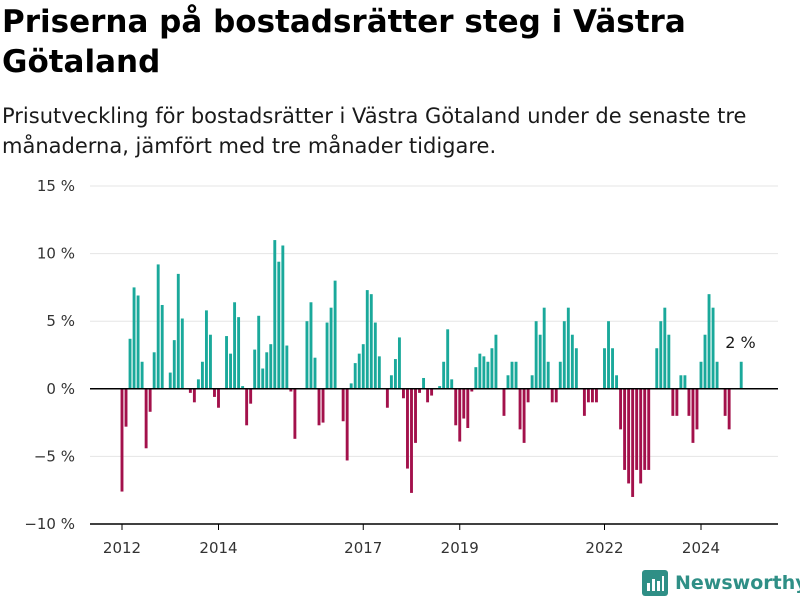  What do you see at coordinates (740, 342) in the screenshot?
I see `last-value-annotation: 2 %` at bounding box center [740, 342].